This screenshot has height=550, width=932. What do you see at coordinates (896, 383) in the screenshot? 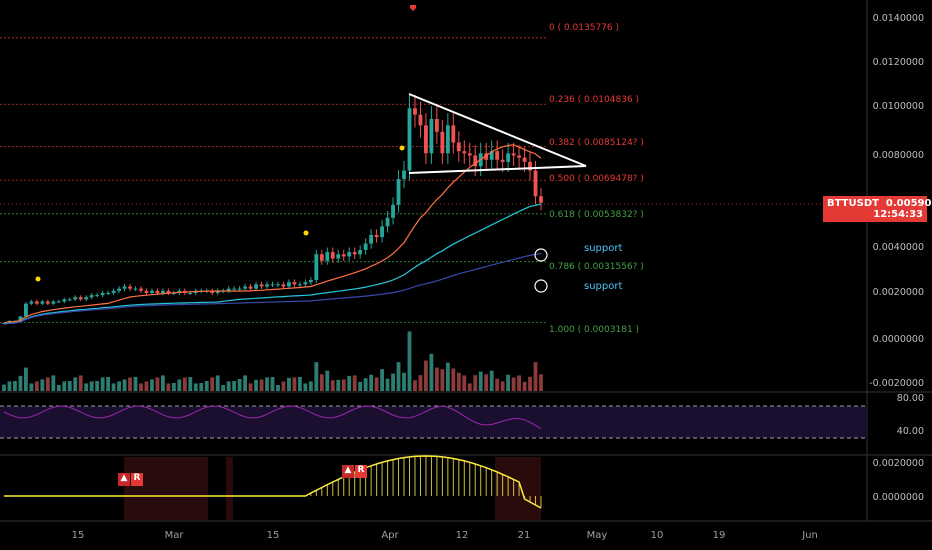
I see `price-axis-label: -0.0020000` at bounding box center [896, 383].